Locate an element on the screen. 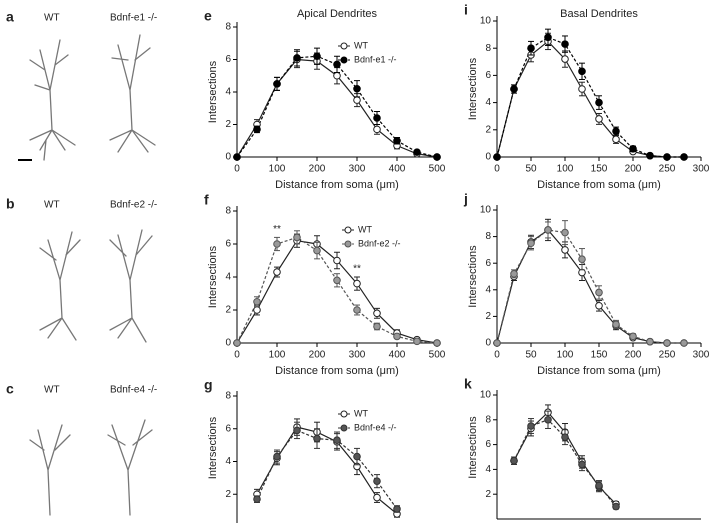 This screenshot has height=523, width=721. y-tick-label: 0 is located at coordinates (488, 157).